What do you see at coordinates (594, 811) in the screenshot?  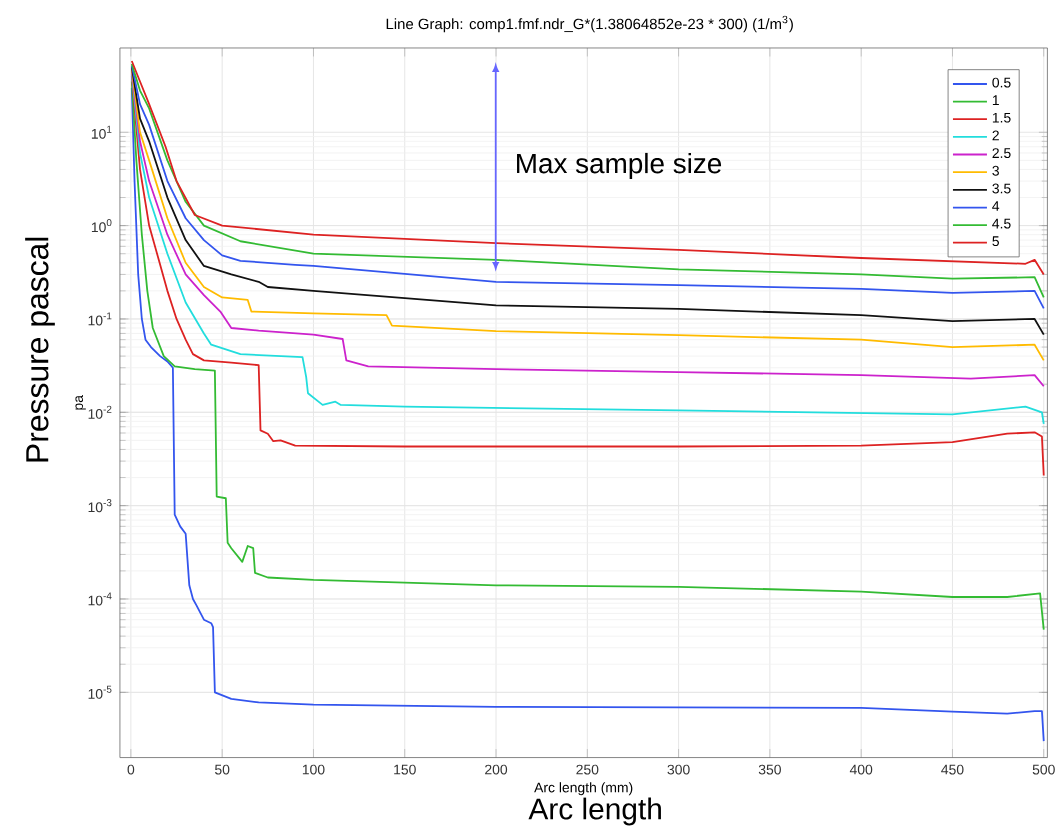 I see `text: Arc length` at bounding box center [594, 811].